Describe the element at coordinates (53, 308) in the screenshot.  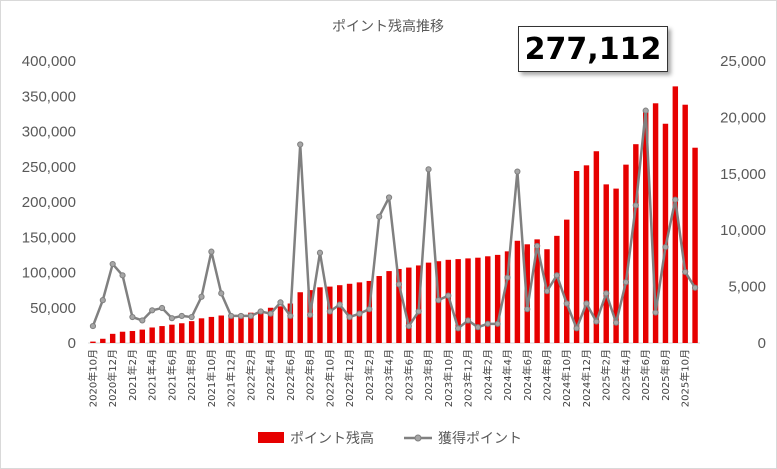
I see `y-left-tick-label: 50,000` at that location.